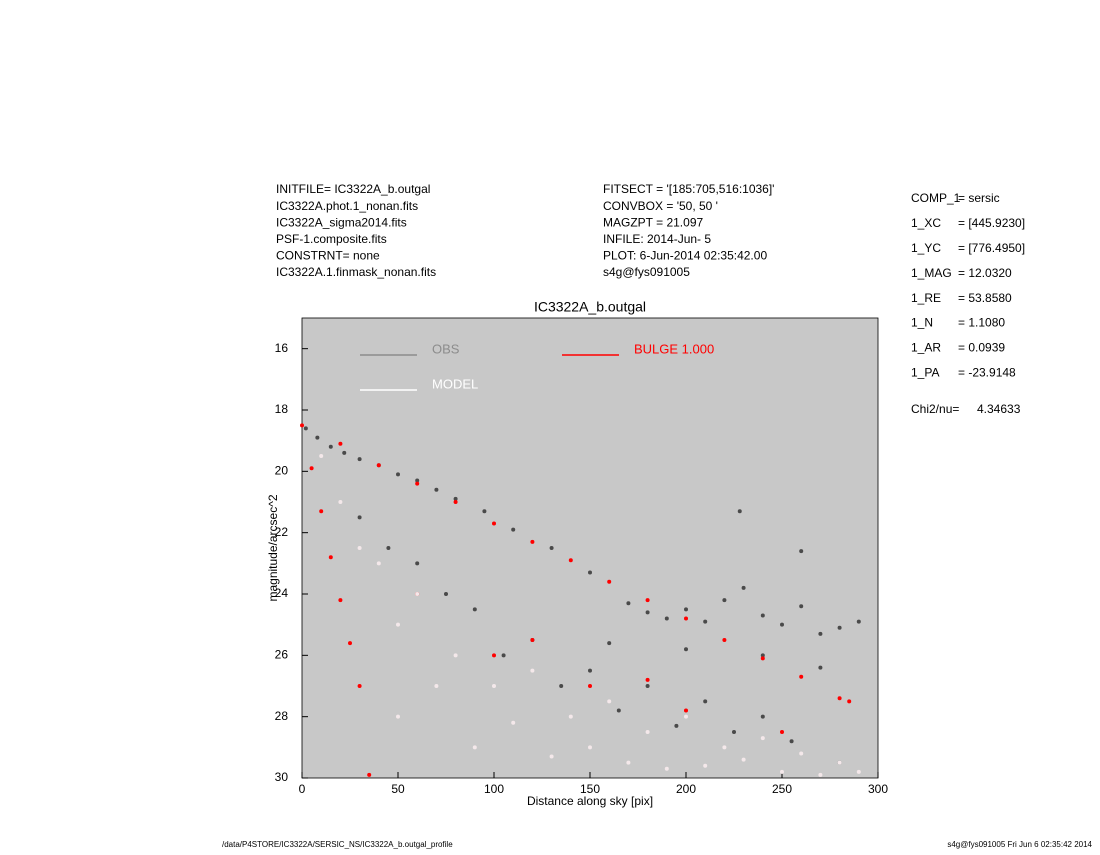 The height and width of the screenshot is (855, 1100). I want to click on y-tick-label: 28, so click(282, 716).